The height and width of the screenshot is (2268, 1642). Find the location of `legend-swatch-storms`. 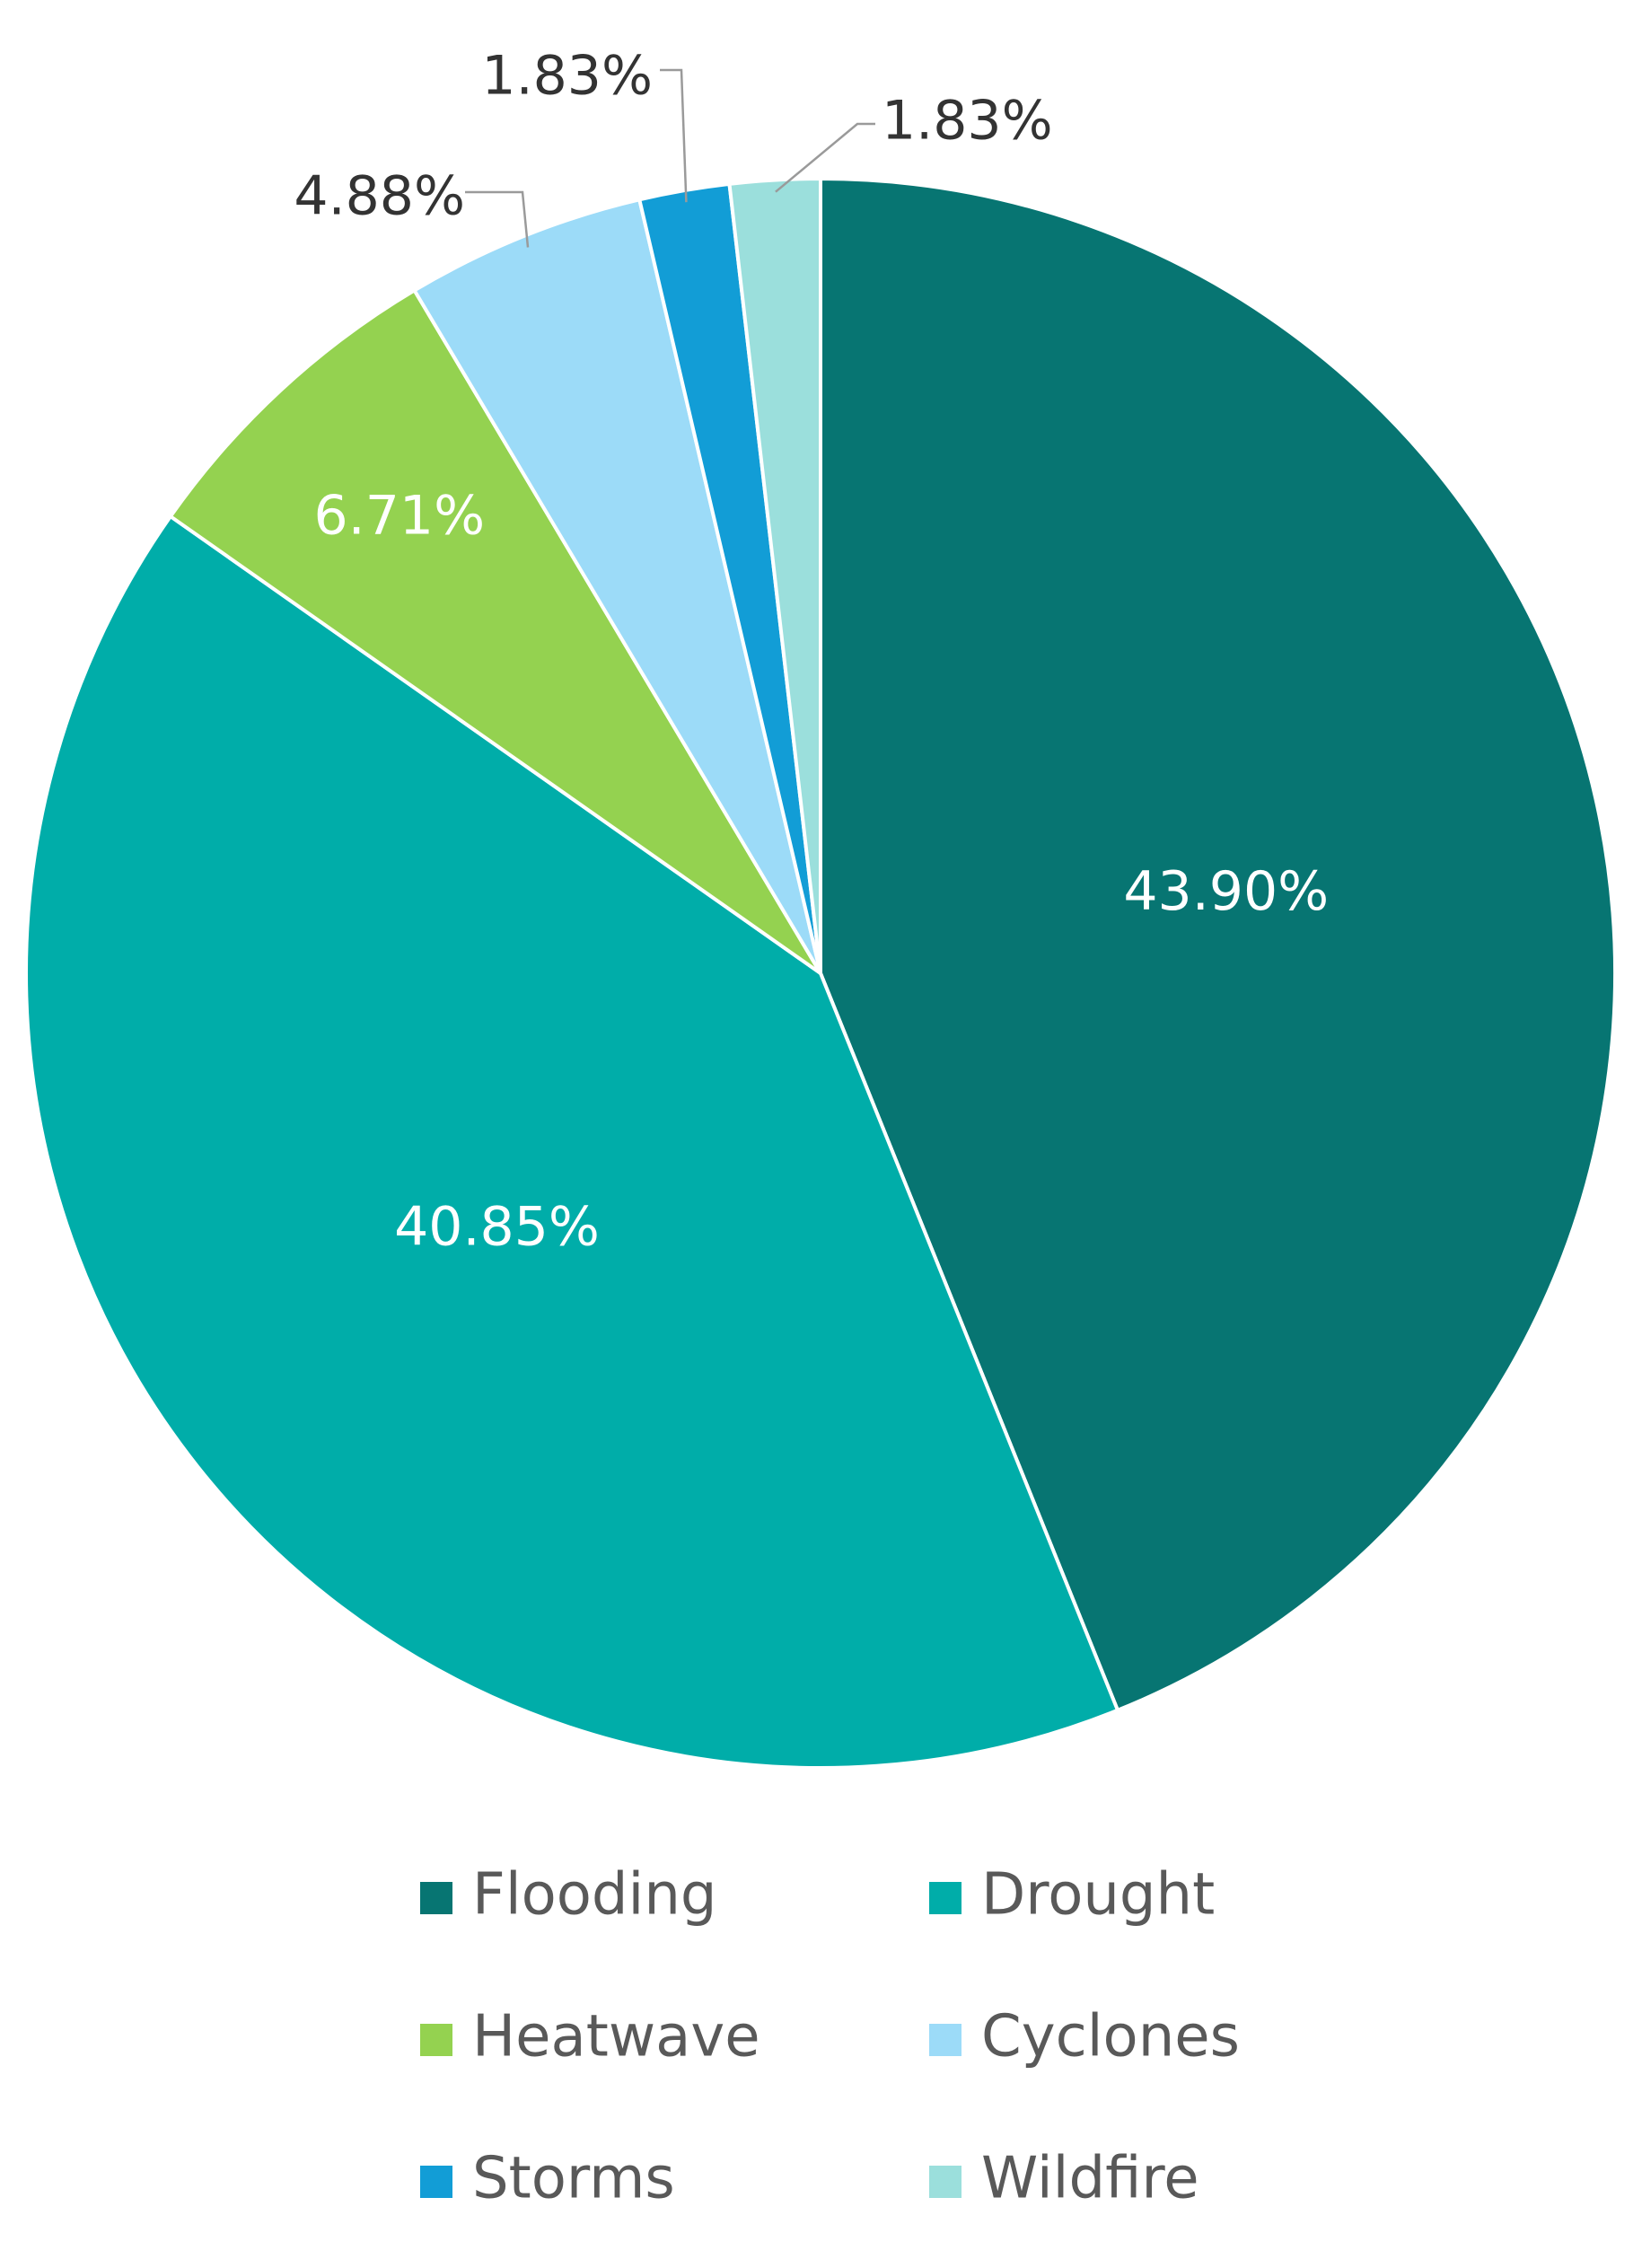

legend-swatch-storms is located at coordinates (436, 2182).